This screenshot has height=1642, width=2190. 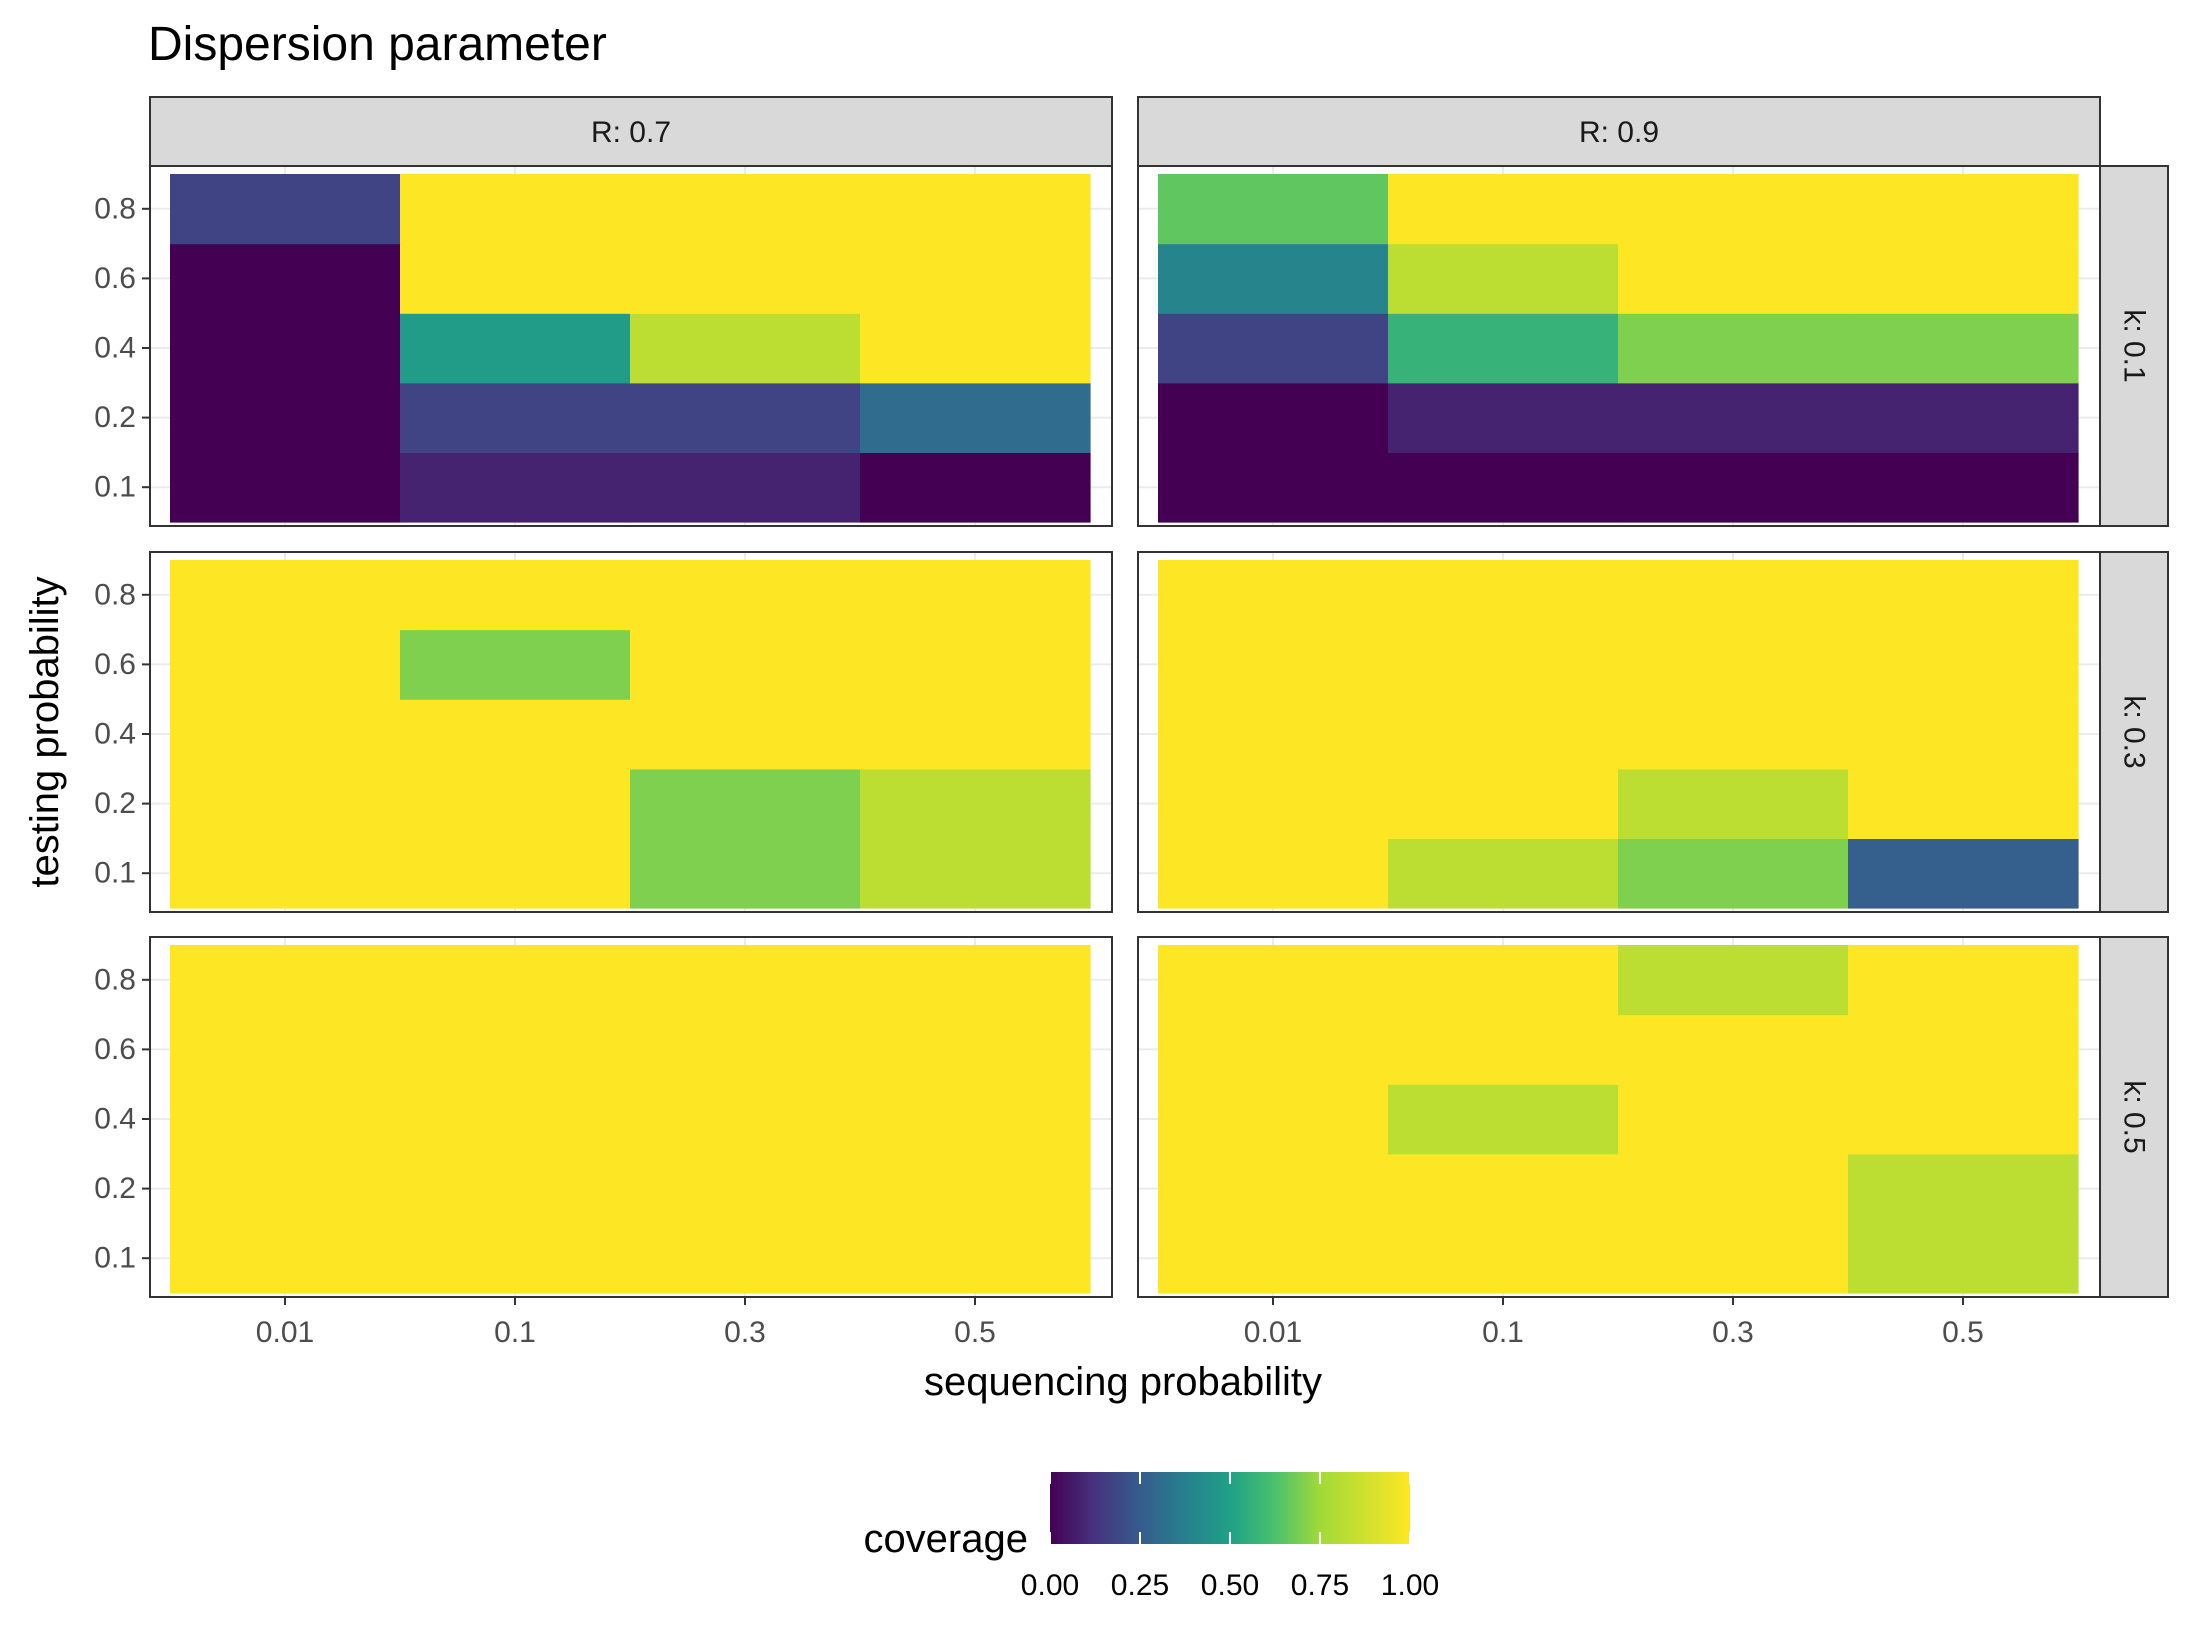 What do you see at coordinates (745, 1332) in the screenshot?
I see `x-tick-label: 0.3` at bounding box center [745, 1332].